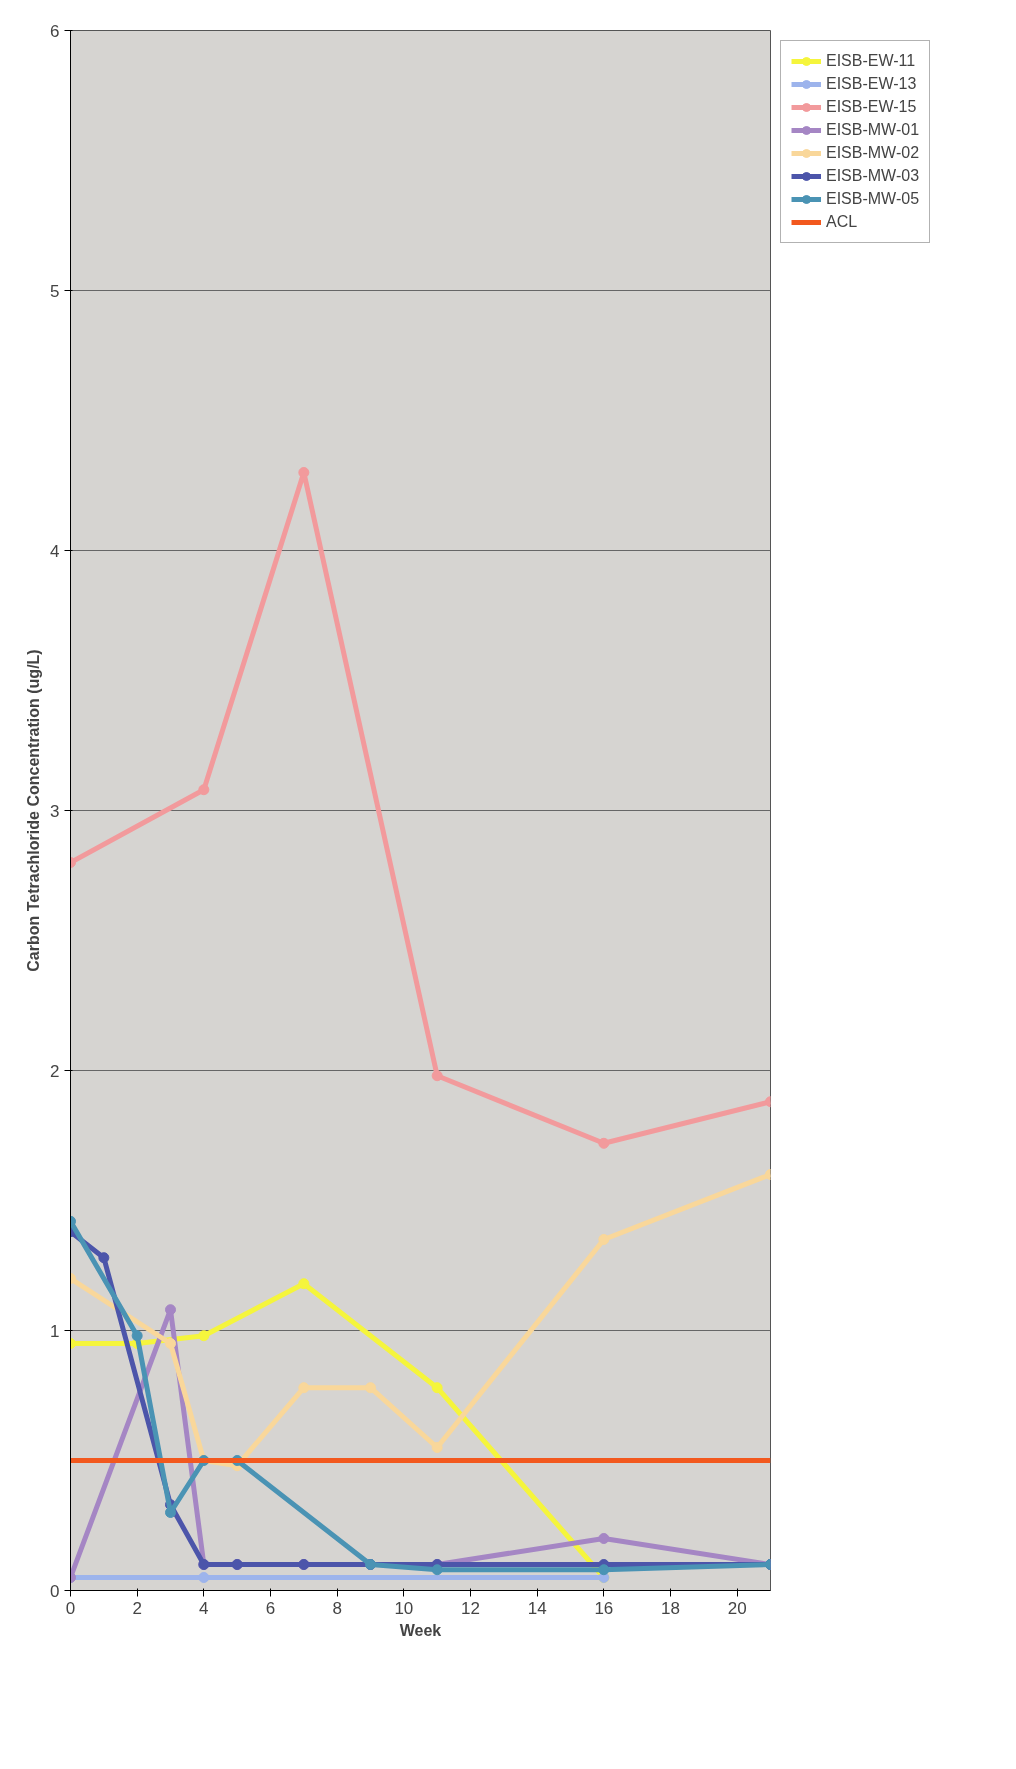 The image size is (1016, 1769). What do you see at coordinates (871, 61) in the screenshot?
I see `legend-label: EISB-EW-11` at bounding box center [871, 61].